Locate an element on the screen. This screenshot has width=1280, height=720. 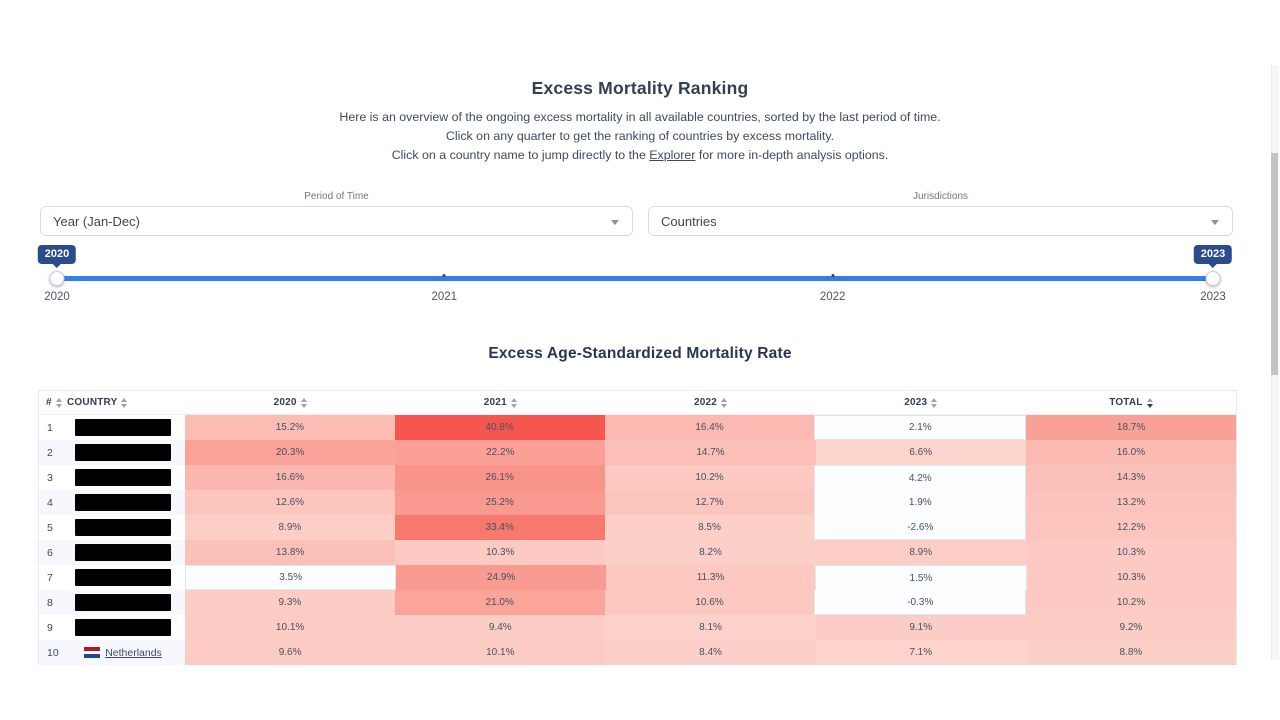
table-title: Excess Age-Standardized Mortality Rate is located at coordinates (640, 353).